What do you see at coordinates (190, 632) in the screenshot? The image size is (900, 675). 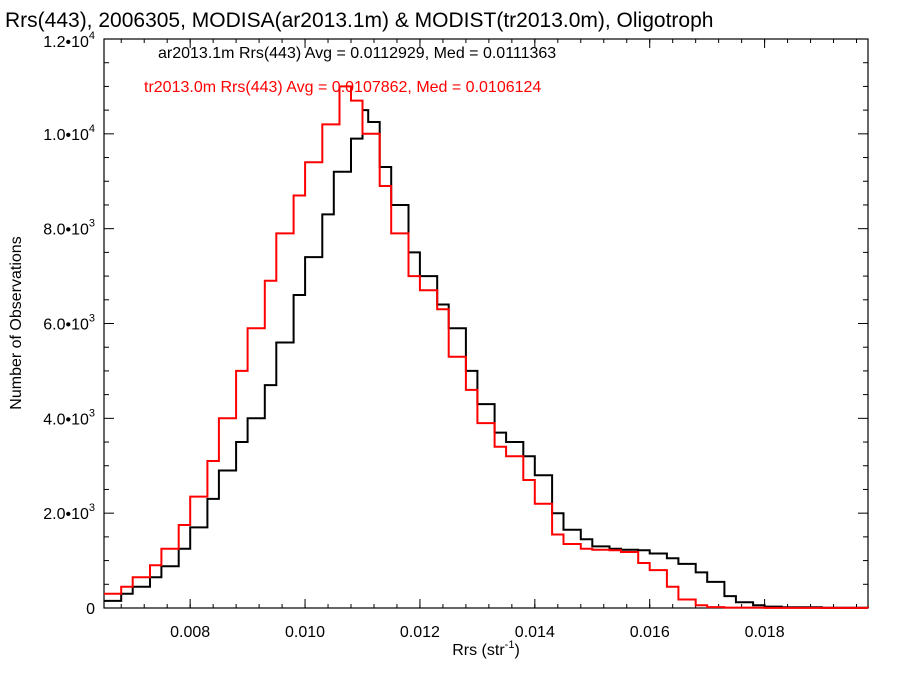 I see `x-tick-label: 0.008` at bounding box center [190, 632].